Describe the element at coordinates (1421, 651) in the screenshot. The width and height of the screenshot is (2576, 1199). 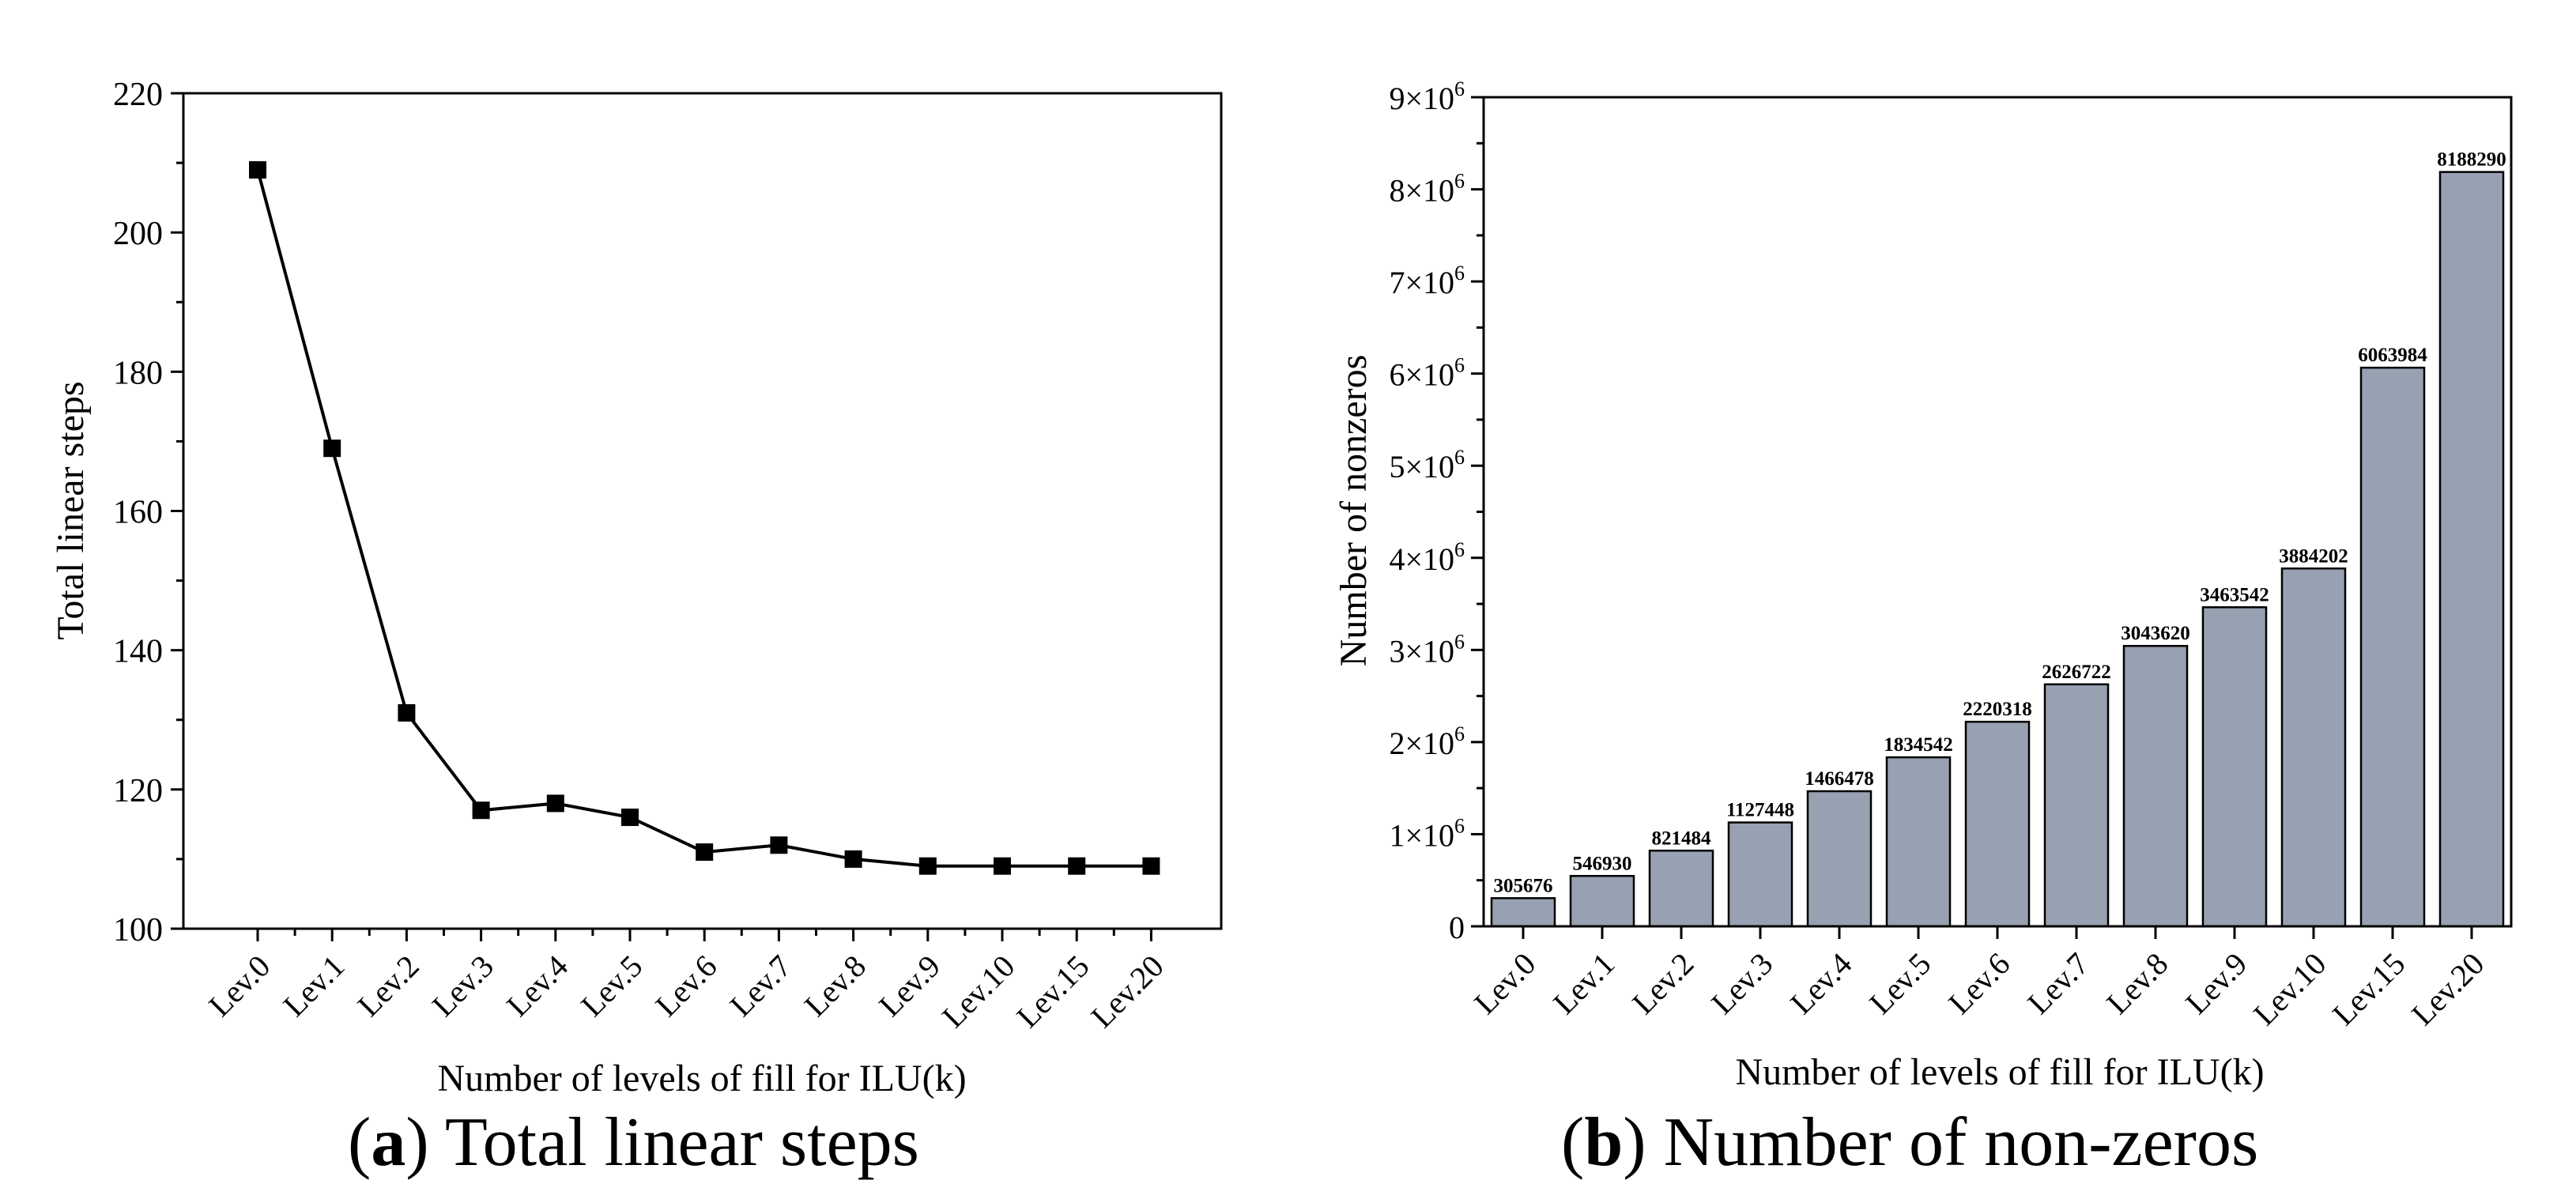
I see `y-tick-mantissa: 3×10` at that location.